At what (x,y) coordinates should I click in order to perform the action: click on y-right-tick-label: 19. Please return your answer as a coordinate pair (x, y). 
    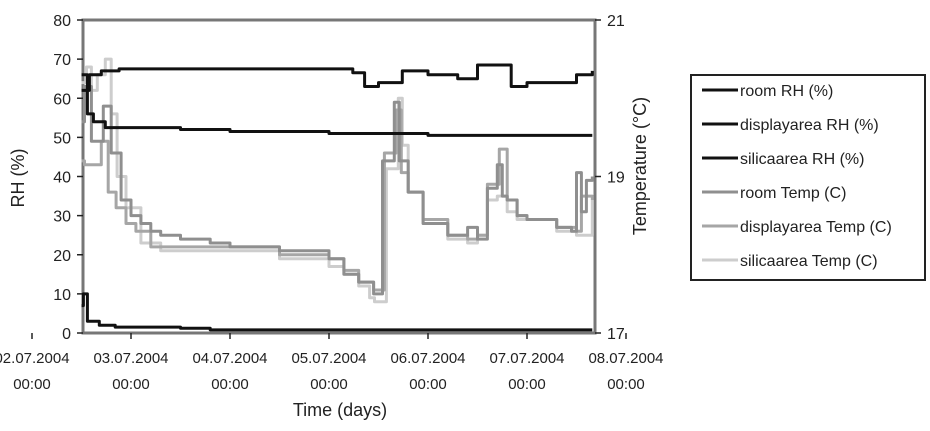
    Looking at the image, I should click on (616, 178).